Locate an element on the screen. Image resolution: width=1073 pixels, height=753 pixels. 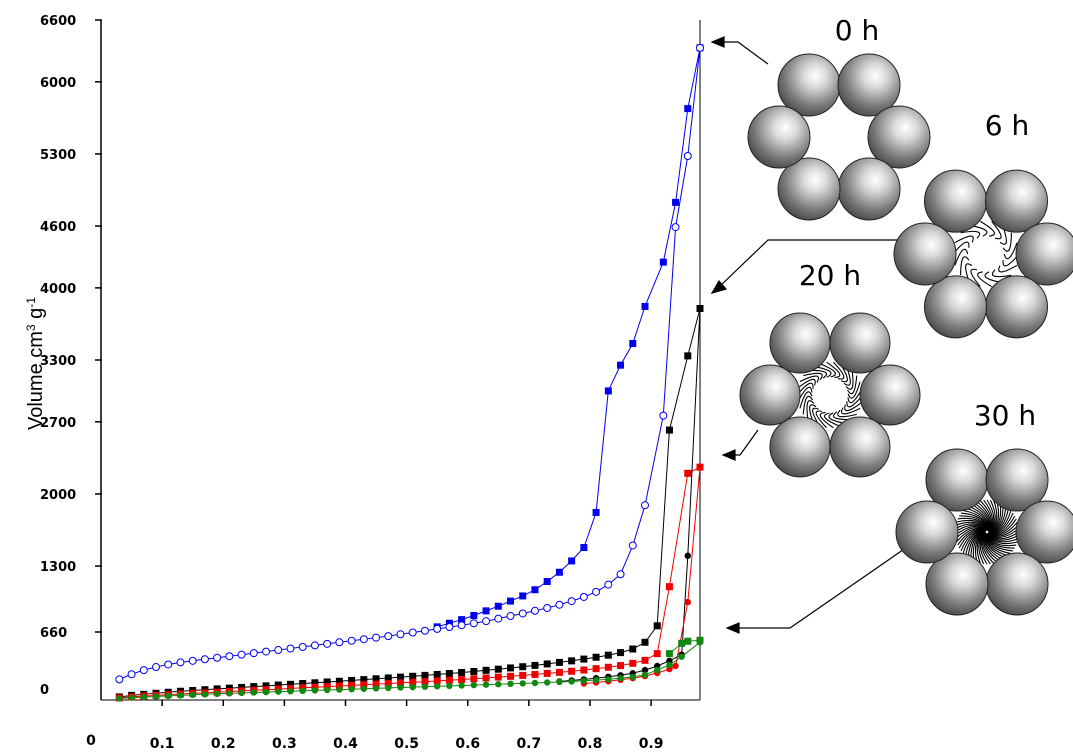
y-tick-label: 4600 is located at coordinates (58, 227).